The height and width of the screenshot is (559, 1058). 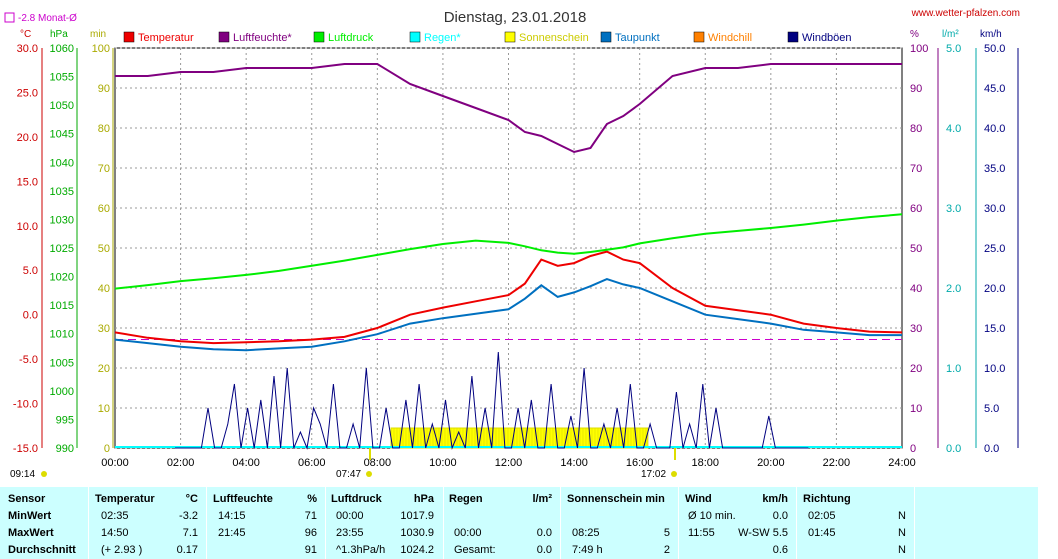 I want to click on press-tick-label: 1015, so click(x=62, y=306).